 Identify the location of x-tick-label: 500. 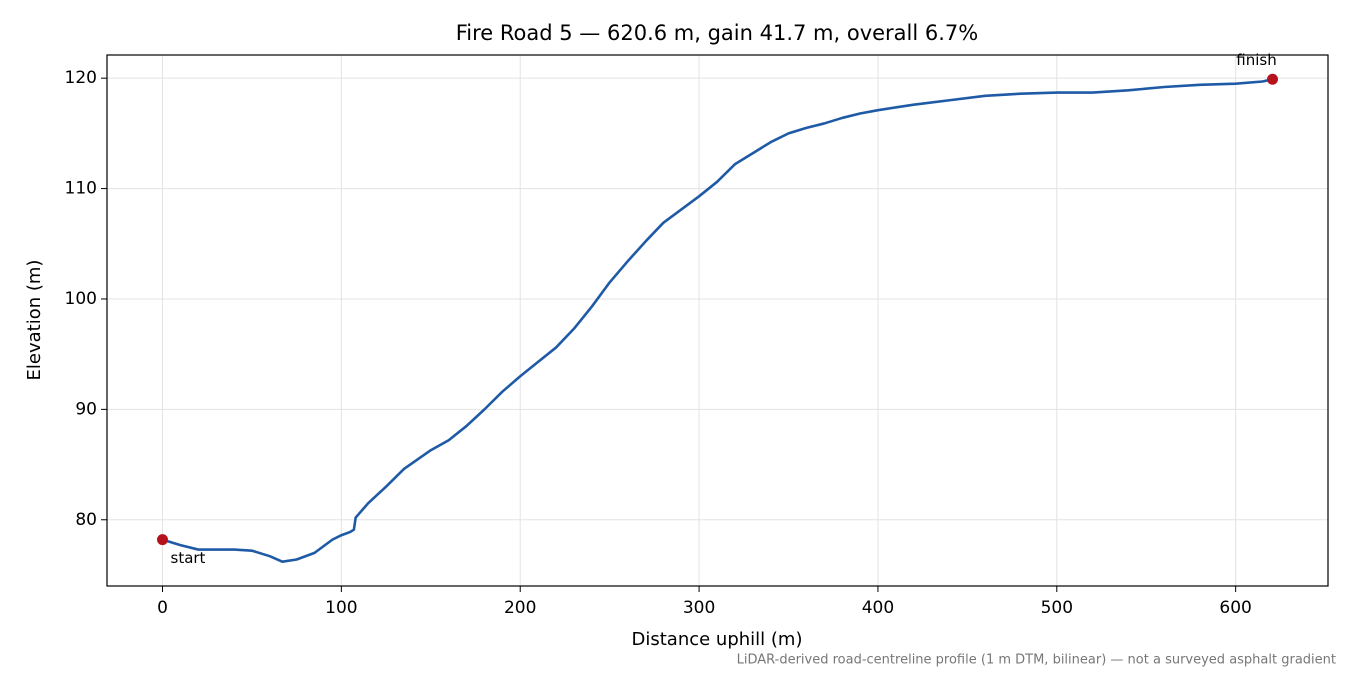
(1057, 608).